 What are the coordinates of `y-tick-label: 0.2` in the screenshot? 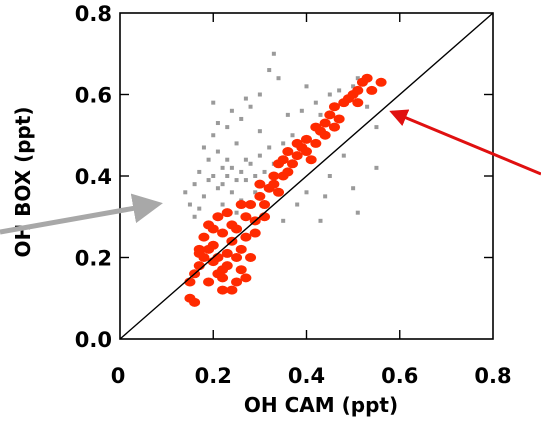 It's located at (93, 259).